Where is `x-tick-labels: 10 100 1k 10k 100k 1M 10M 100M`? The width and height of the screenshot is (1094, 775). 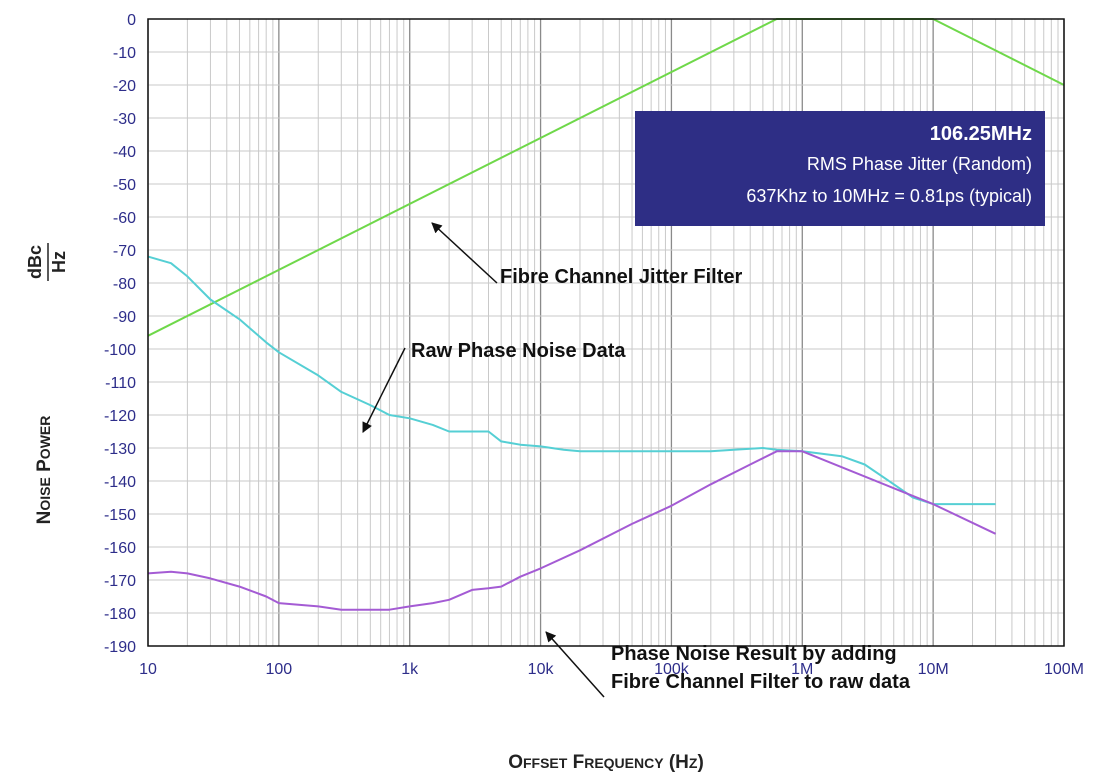
x-tick-labels: 10 100 1k 10k 100k 1M 10M 100M is located at coordinates (611, 669).